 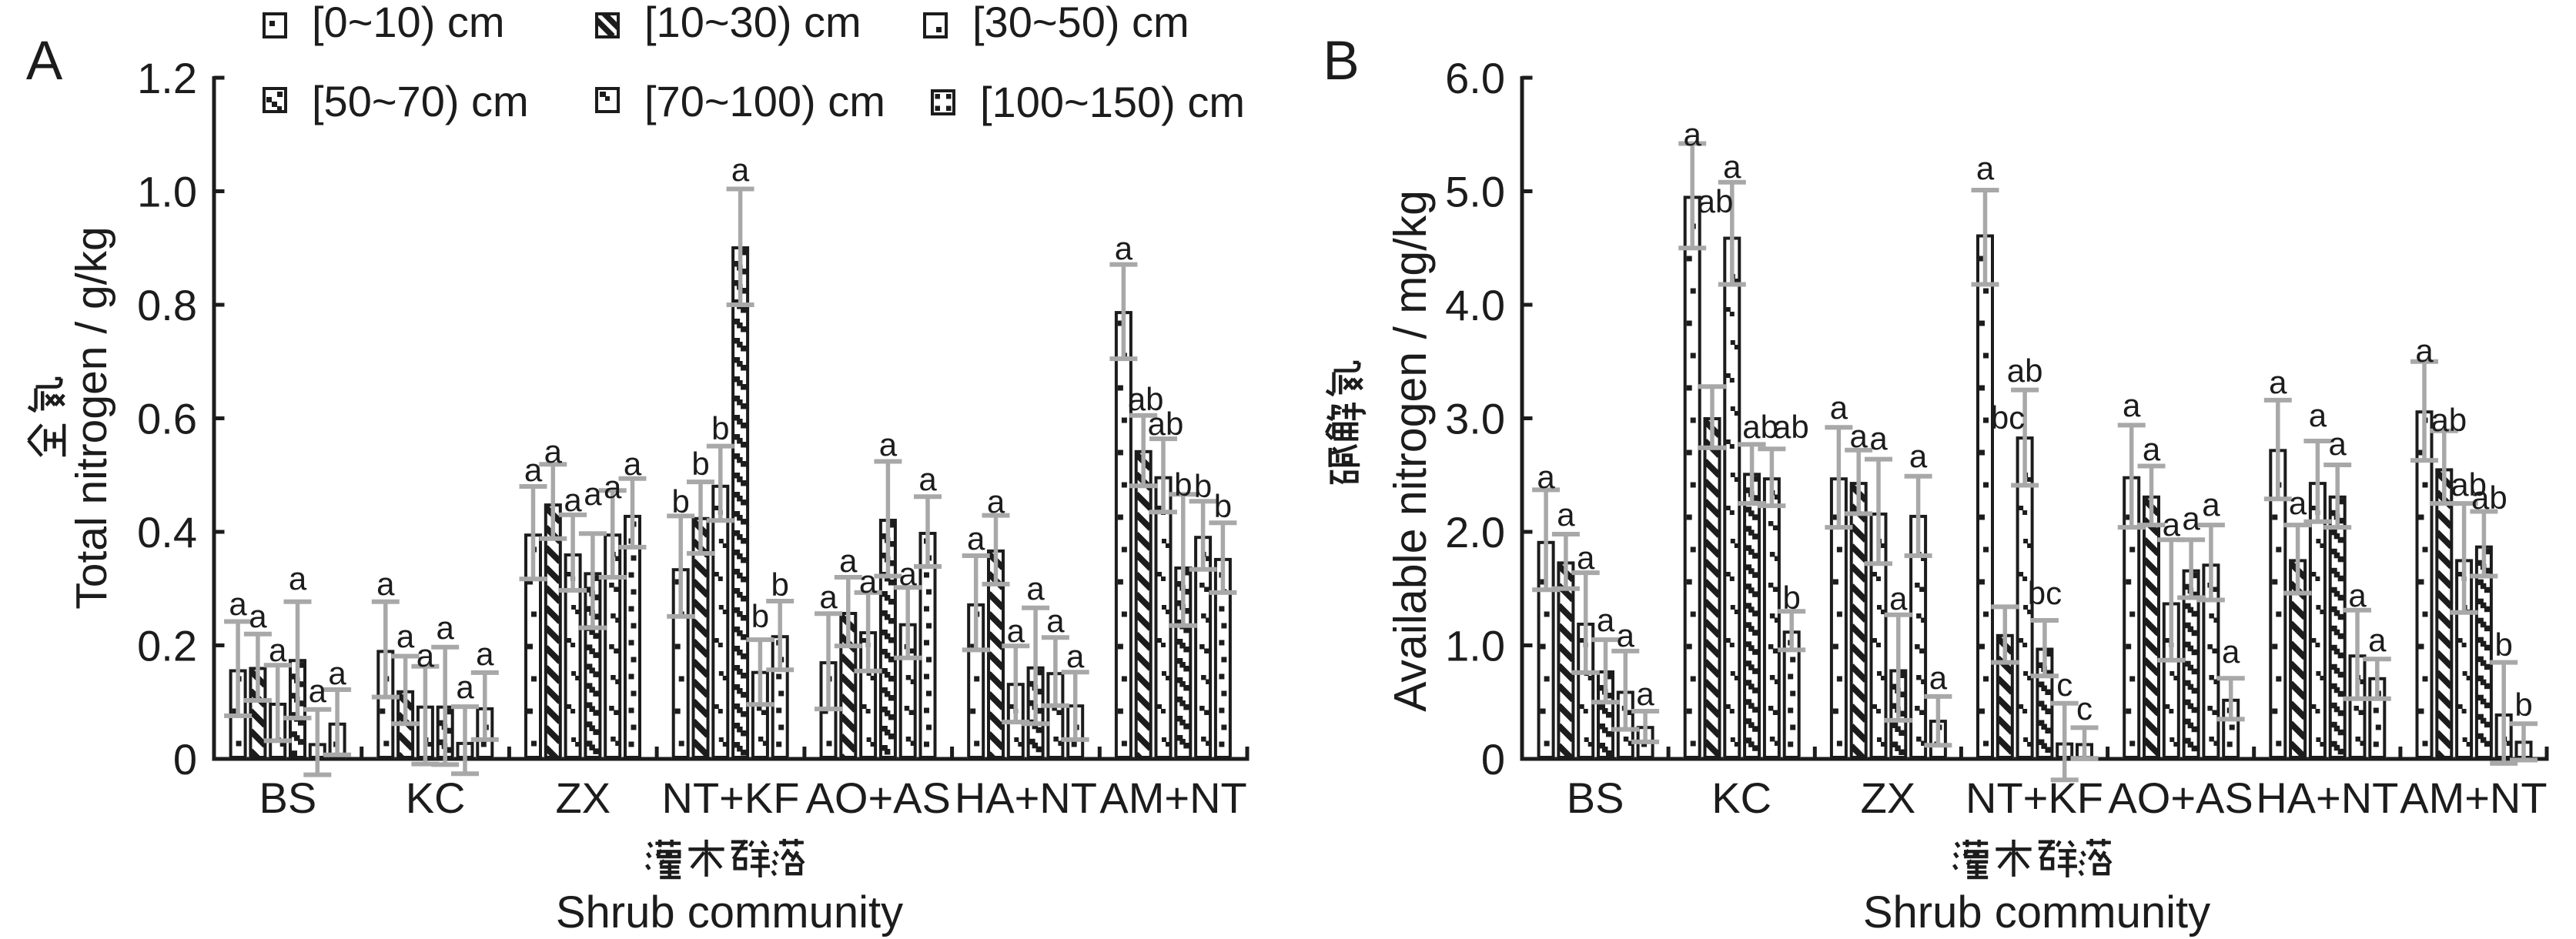 I want to click on svg-text: 3.0, so click(x=1475, y=419).